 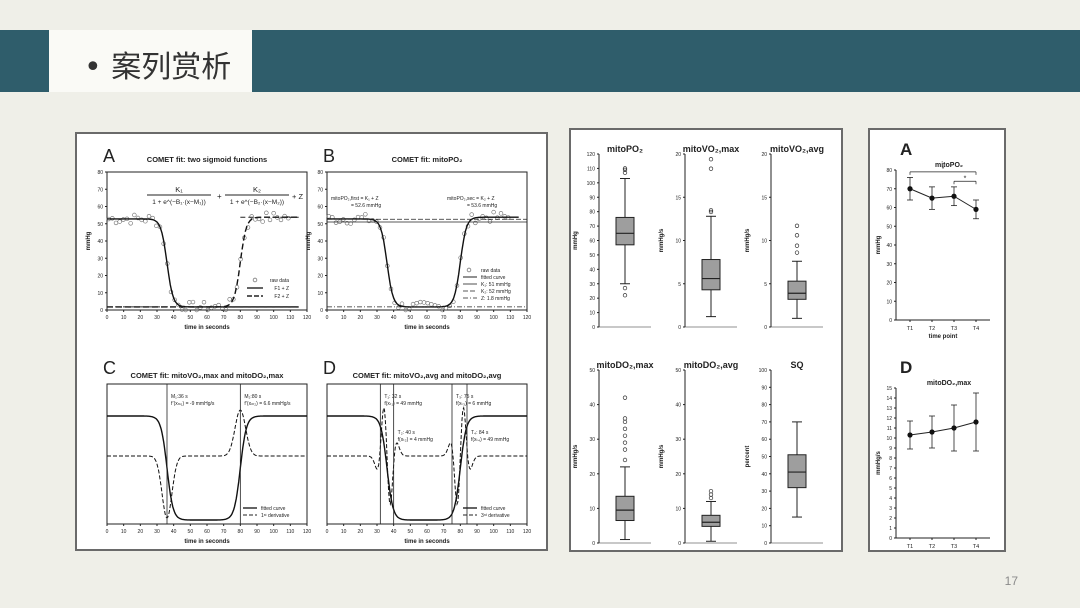 What do you see at coordinates (427, 375) in the screenshot?
I see `plot-title-d: COMET fit: mitoVO₂,avg and mitoDO₂,avg` at bounding box center [427, 375].